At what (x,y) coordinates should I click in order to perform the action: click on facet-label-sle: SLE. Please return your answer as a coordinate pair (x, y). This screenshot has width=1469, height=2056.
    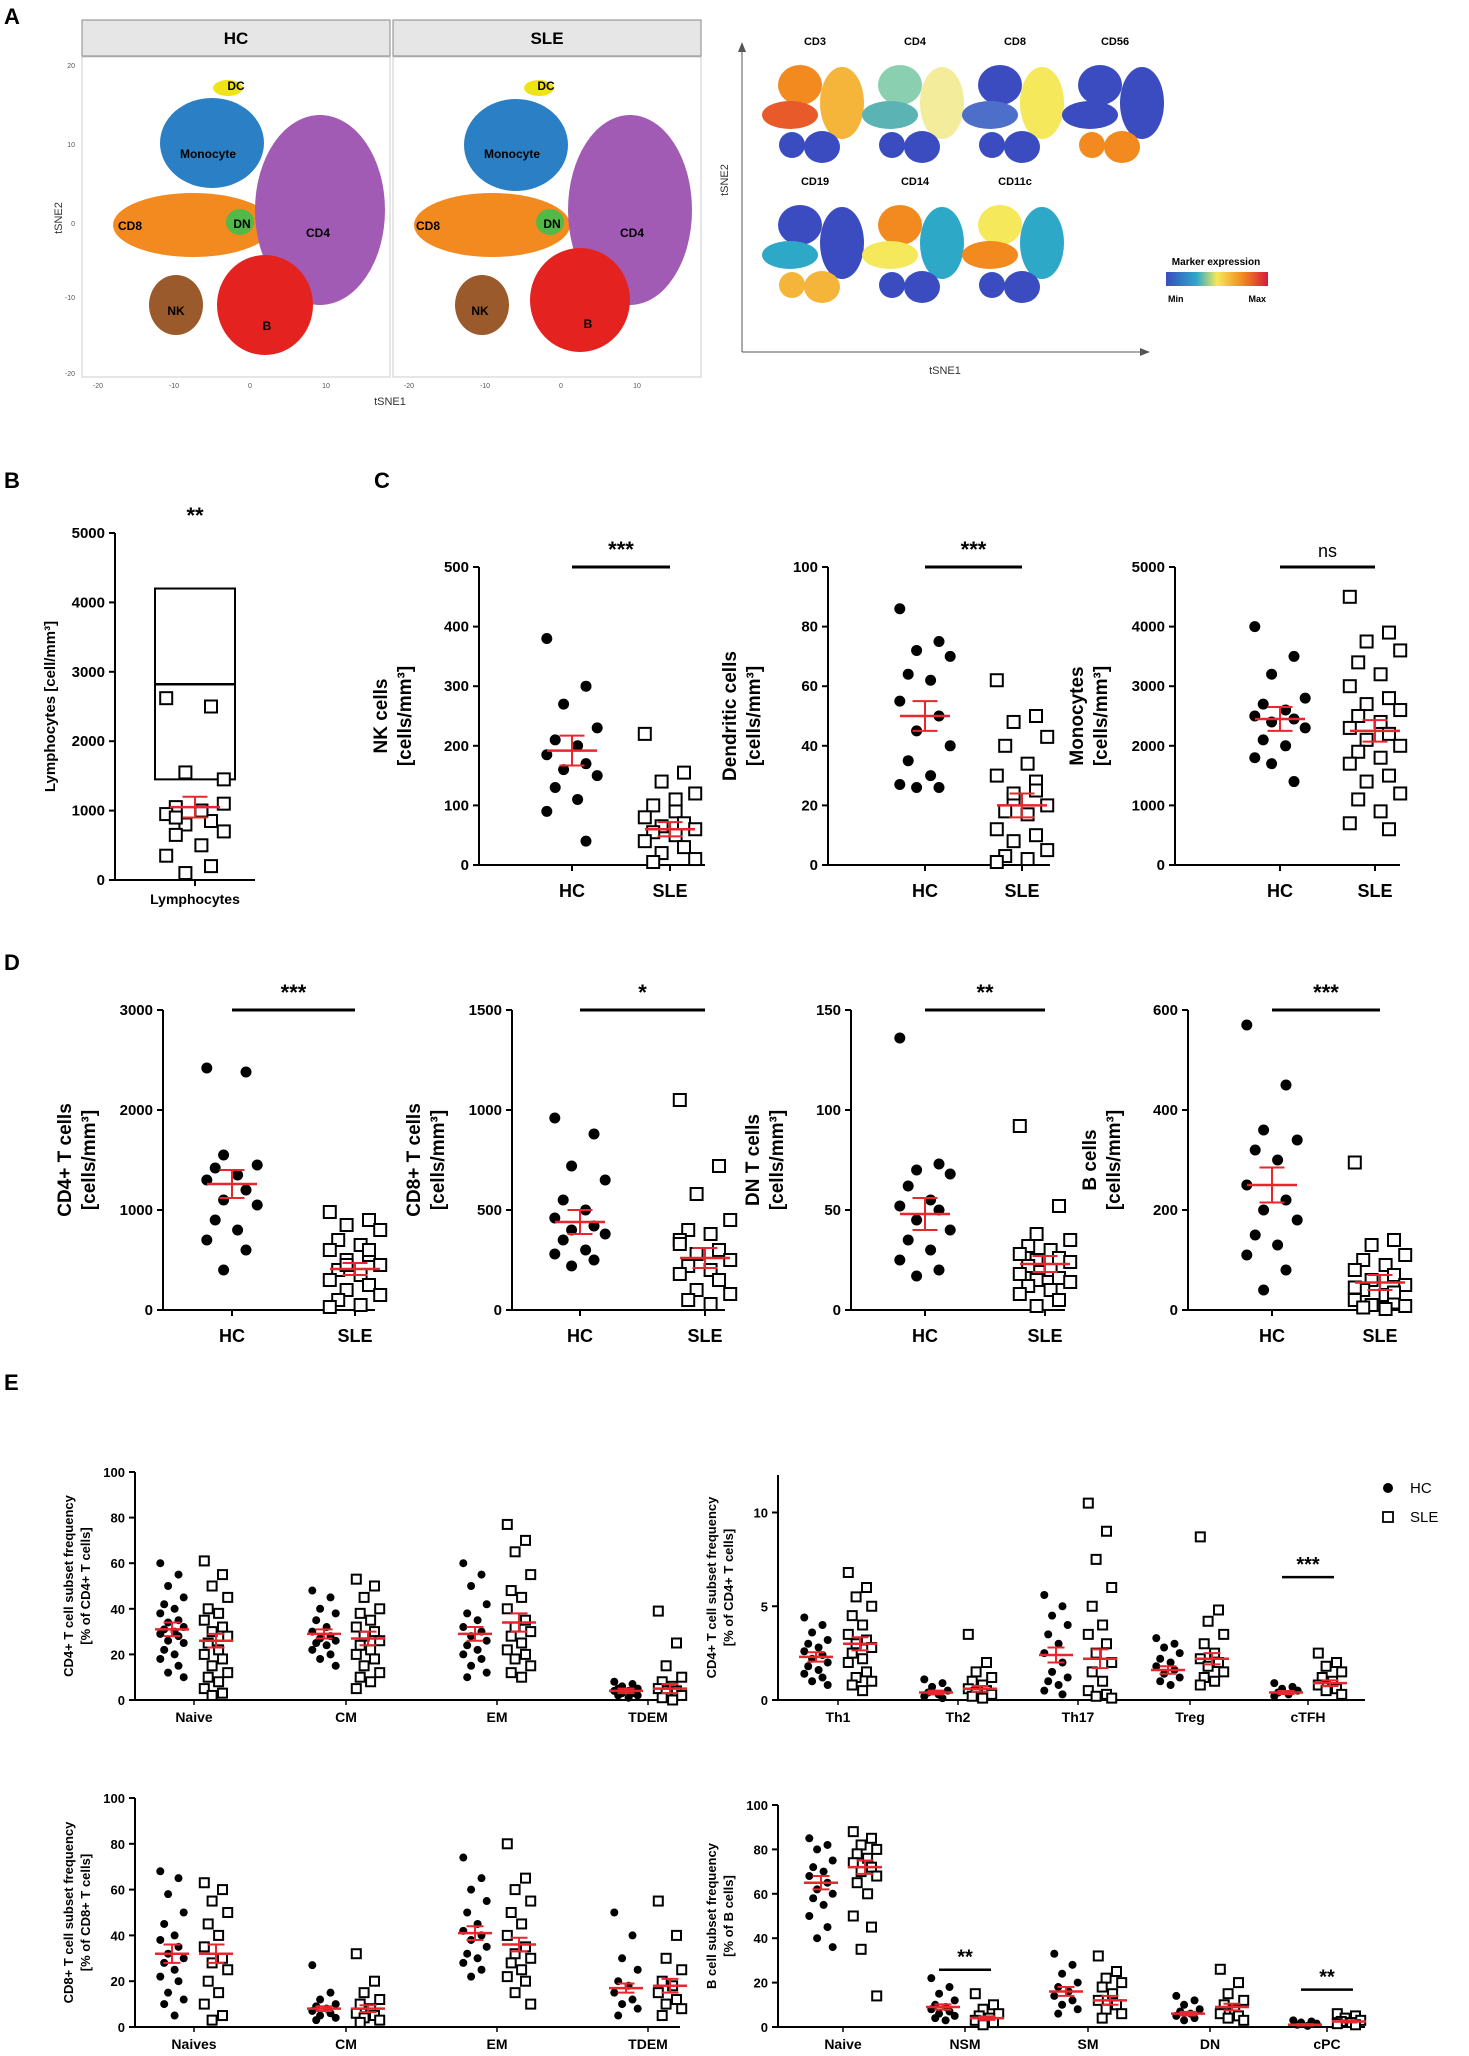
    Looking at the image, I should click on (546, 38).